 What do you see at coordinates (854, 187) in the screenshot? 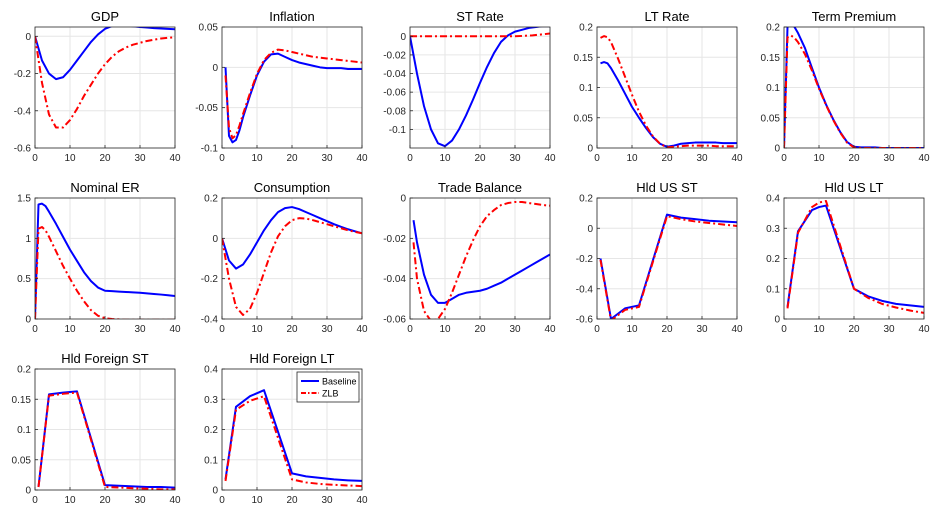
I see `panel-title: Hld US LT` at bounding box center [854, 187].